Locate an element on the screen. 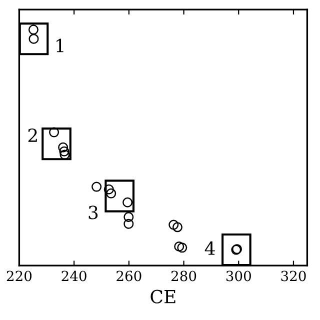  x-tick-label: 240 is located at coordinates (74, 276).